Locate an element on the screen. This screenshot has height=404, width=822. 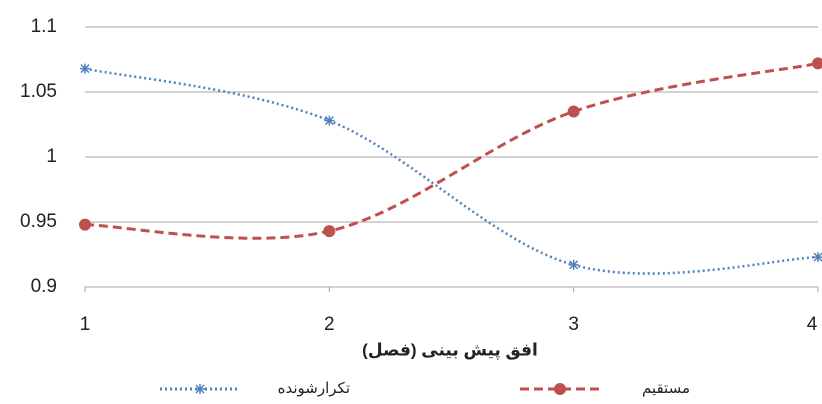
y-tick-label: 0.95 is located at coordinates (38, 221).